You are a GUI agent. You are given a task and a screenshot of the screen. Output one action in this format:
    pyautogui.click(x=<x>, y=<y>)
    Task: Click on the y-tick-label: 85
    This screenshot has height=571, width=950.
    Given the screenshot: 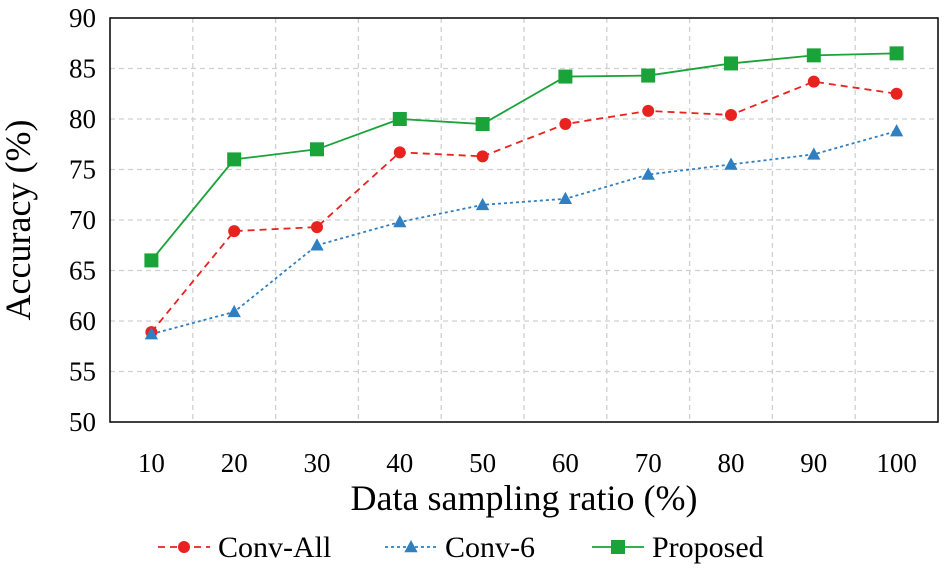 What is the action you would take?
    pyautogui.click(x=82, y=69)
    